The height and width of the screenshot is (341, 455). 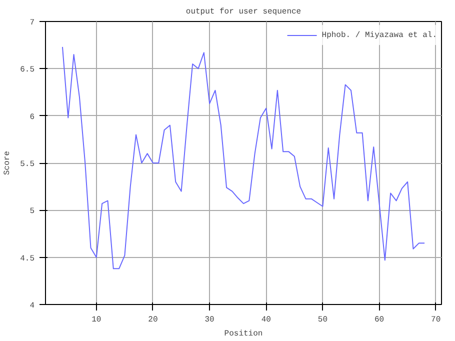 I want to click on y-axis-title: Score, so click(x=7, y=162).